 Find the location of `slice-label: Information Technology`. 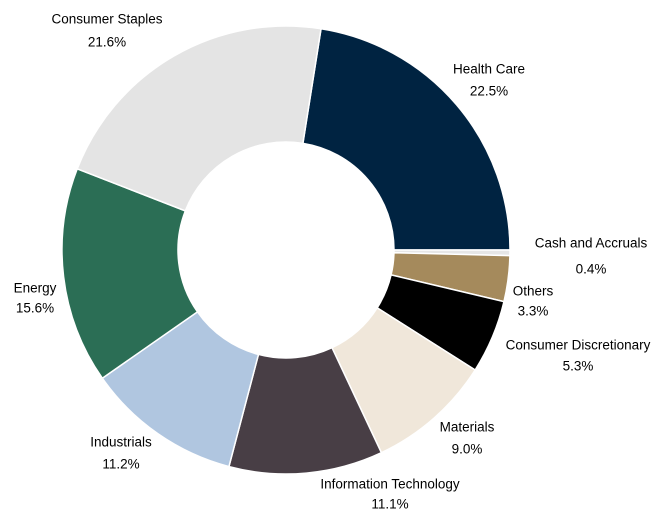

slice-label: Information Technology is located at coordinates (390, 484).